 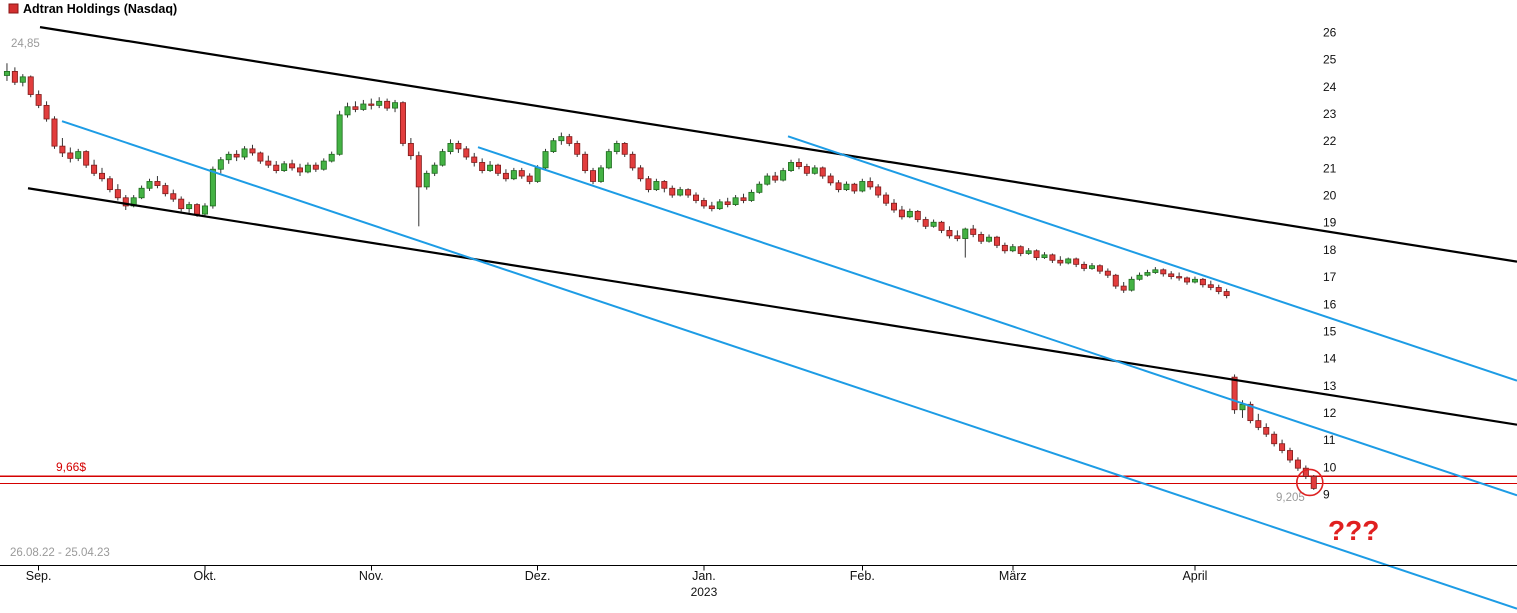 What do you see at coordinates (1330, 467) in the screenshot?
I see `y-axis-tick-label: 10` at bounding box center [1330, 467].